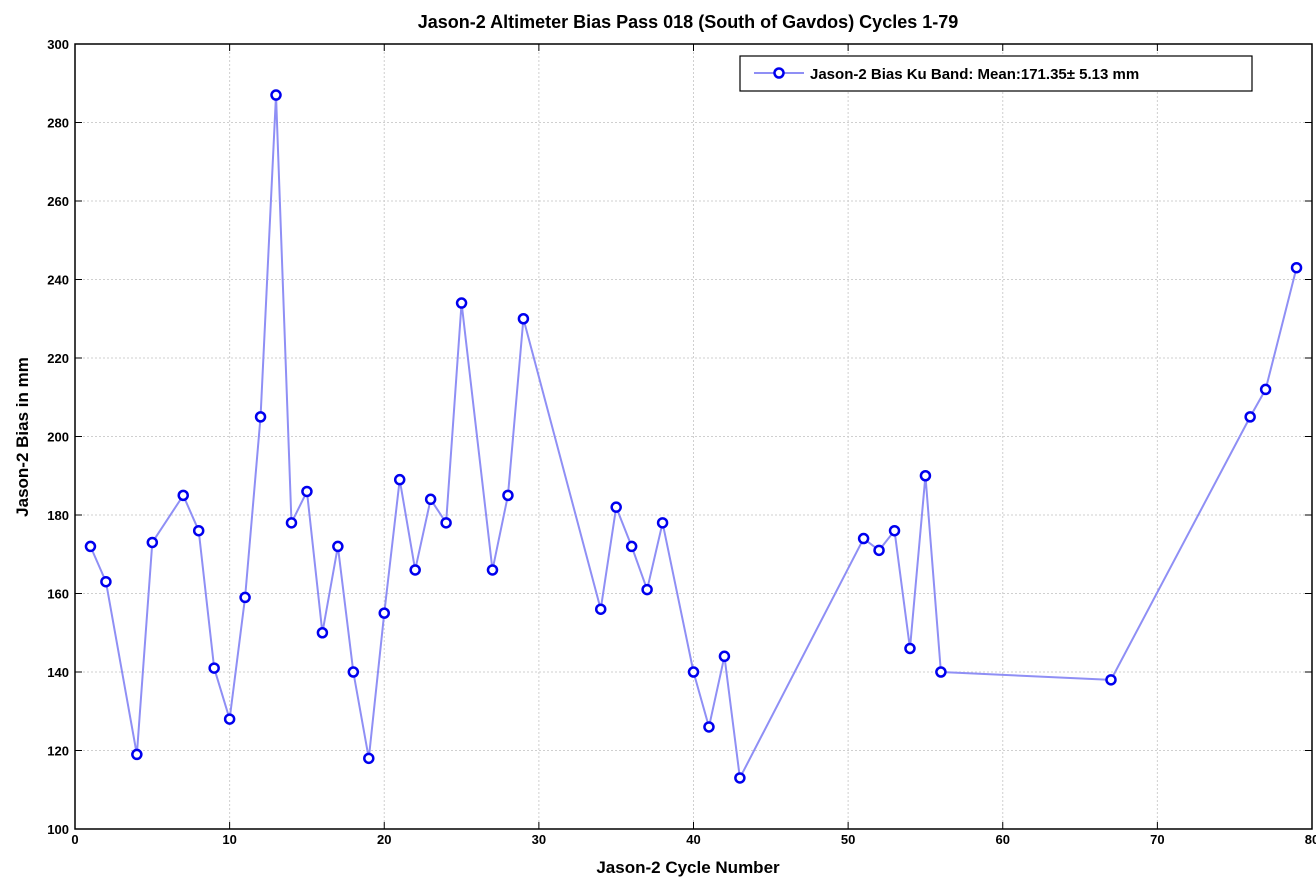  What do you see at coordinates (22, 437) in the screenshot?
I see `y-axis-label: Jason-2 Bias in mm` at bounding box center [22, 437].